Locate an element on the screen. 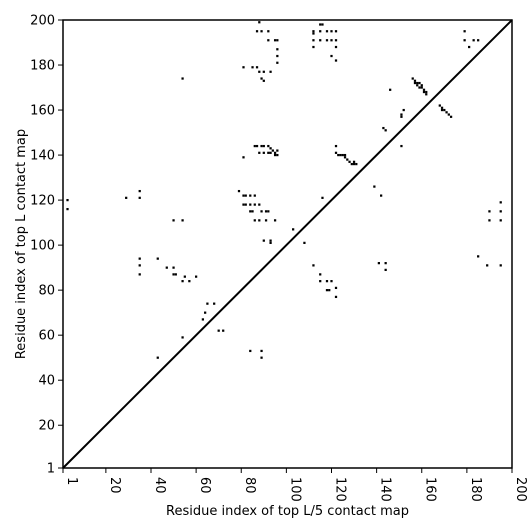 The image size is (532, 532). x-tick-label: 1 is located at coordinates (71, 481).